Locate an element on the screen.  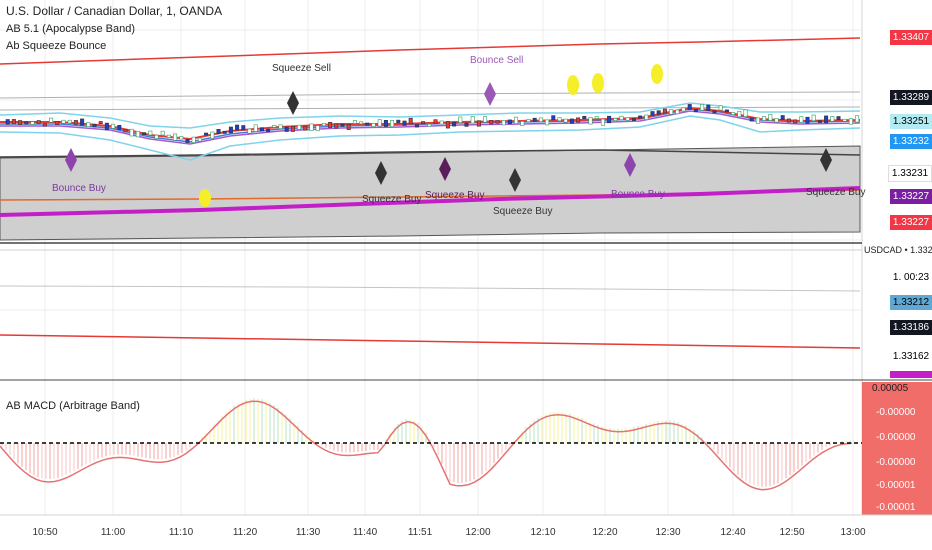
time-axis-label: 12:40 is located at coordinates (733, 532).